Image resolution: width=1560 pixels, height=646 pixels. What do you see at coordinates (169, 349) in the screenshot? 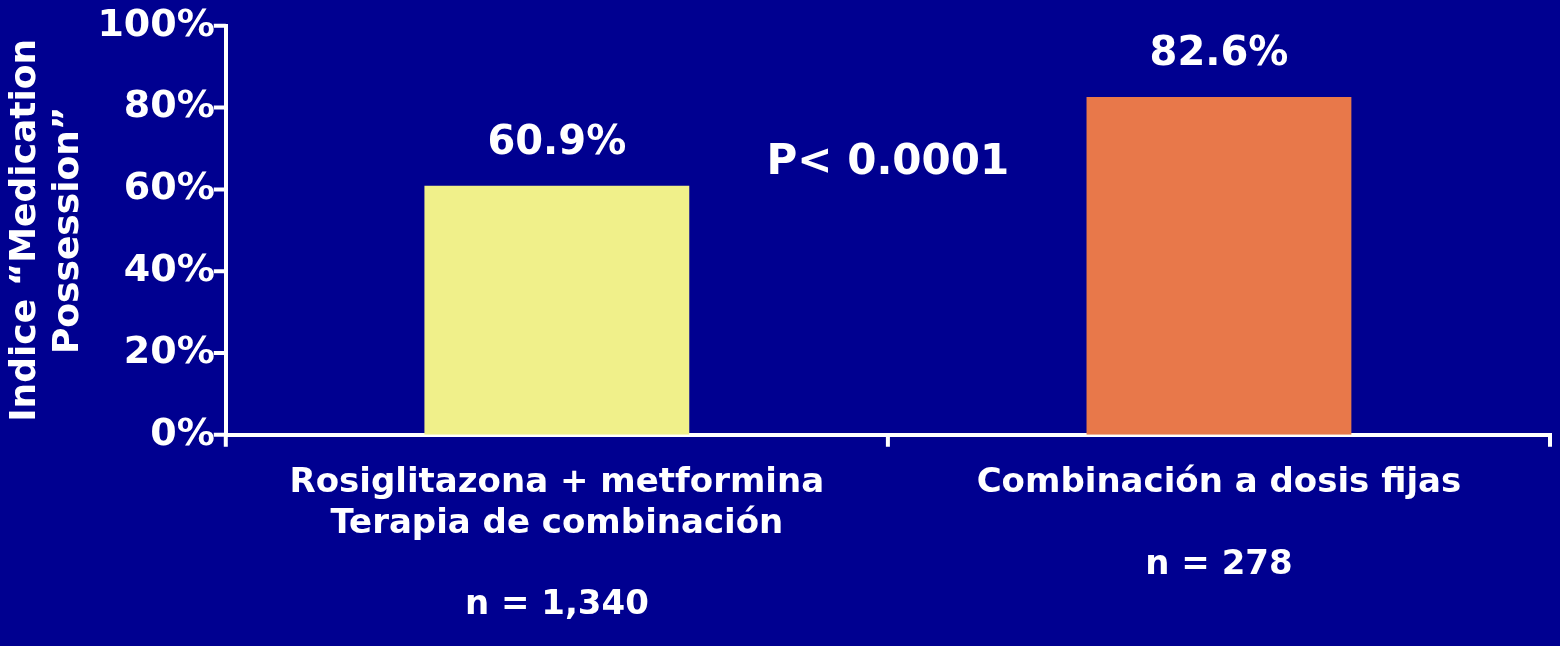
I see `y-tick-label: 20%` at bounding box center [169, 349].